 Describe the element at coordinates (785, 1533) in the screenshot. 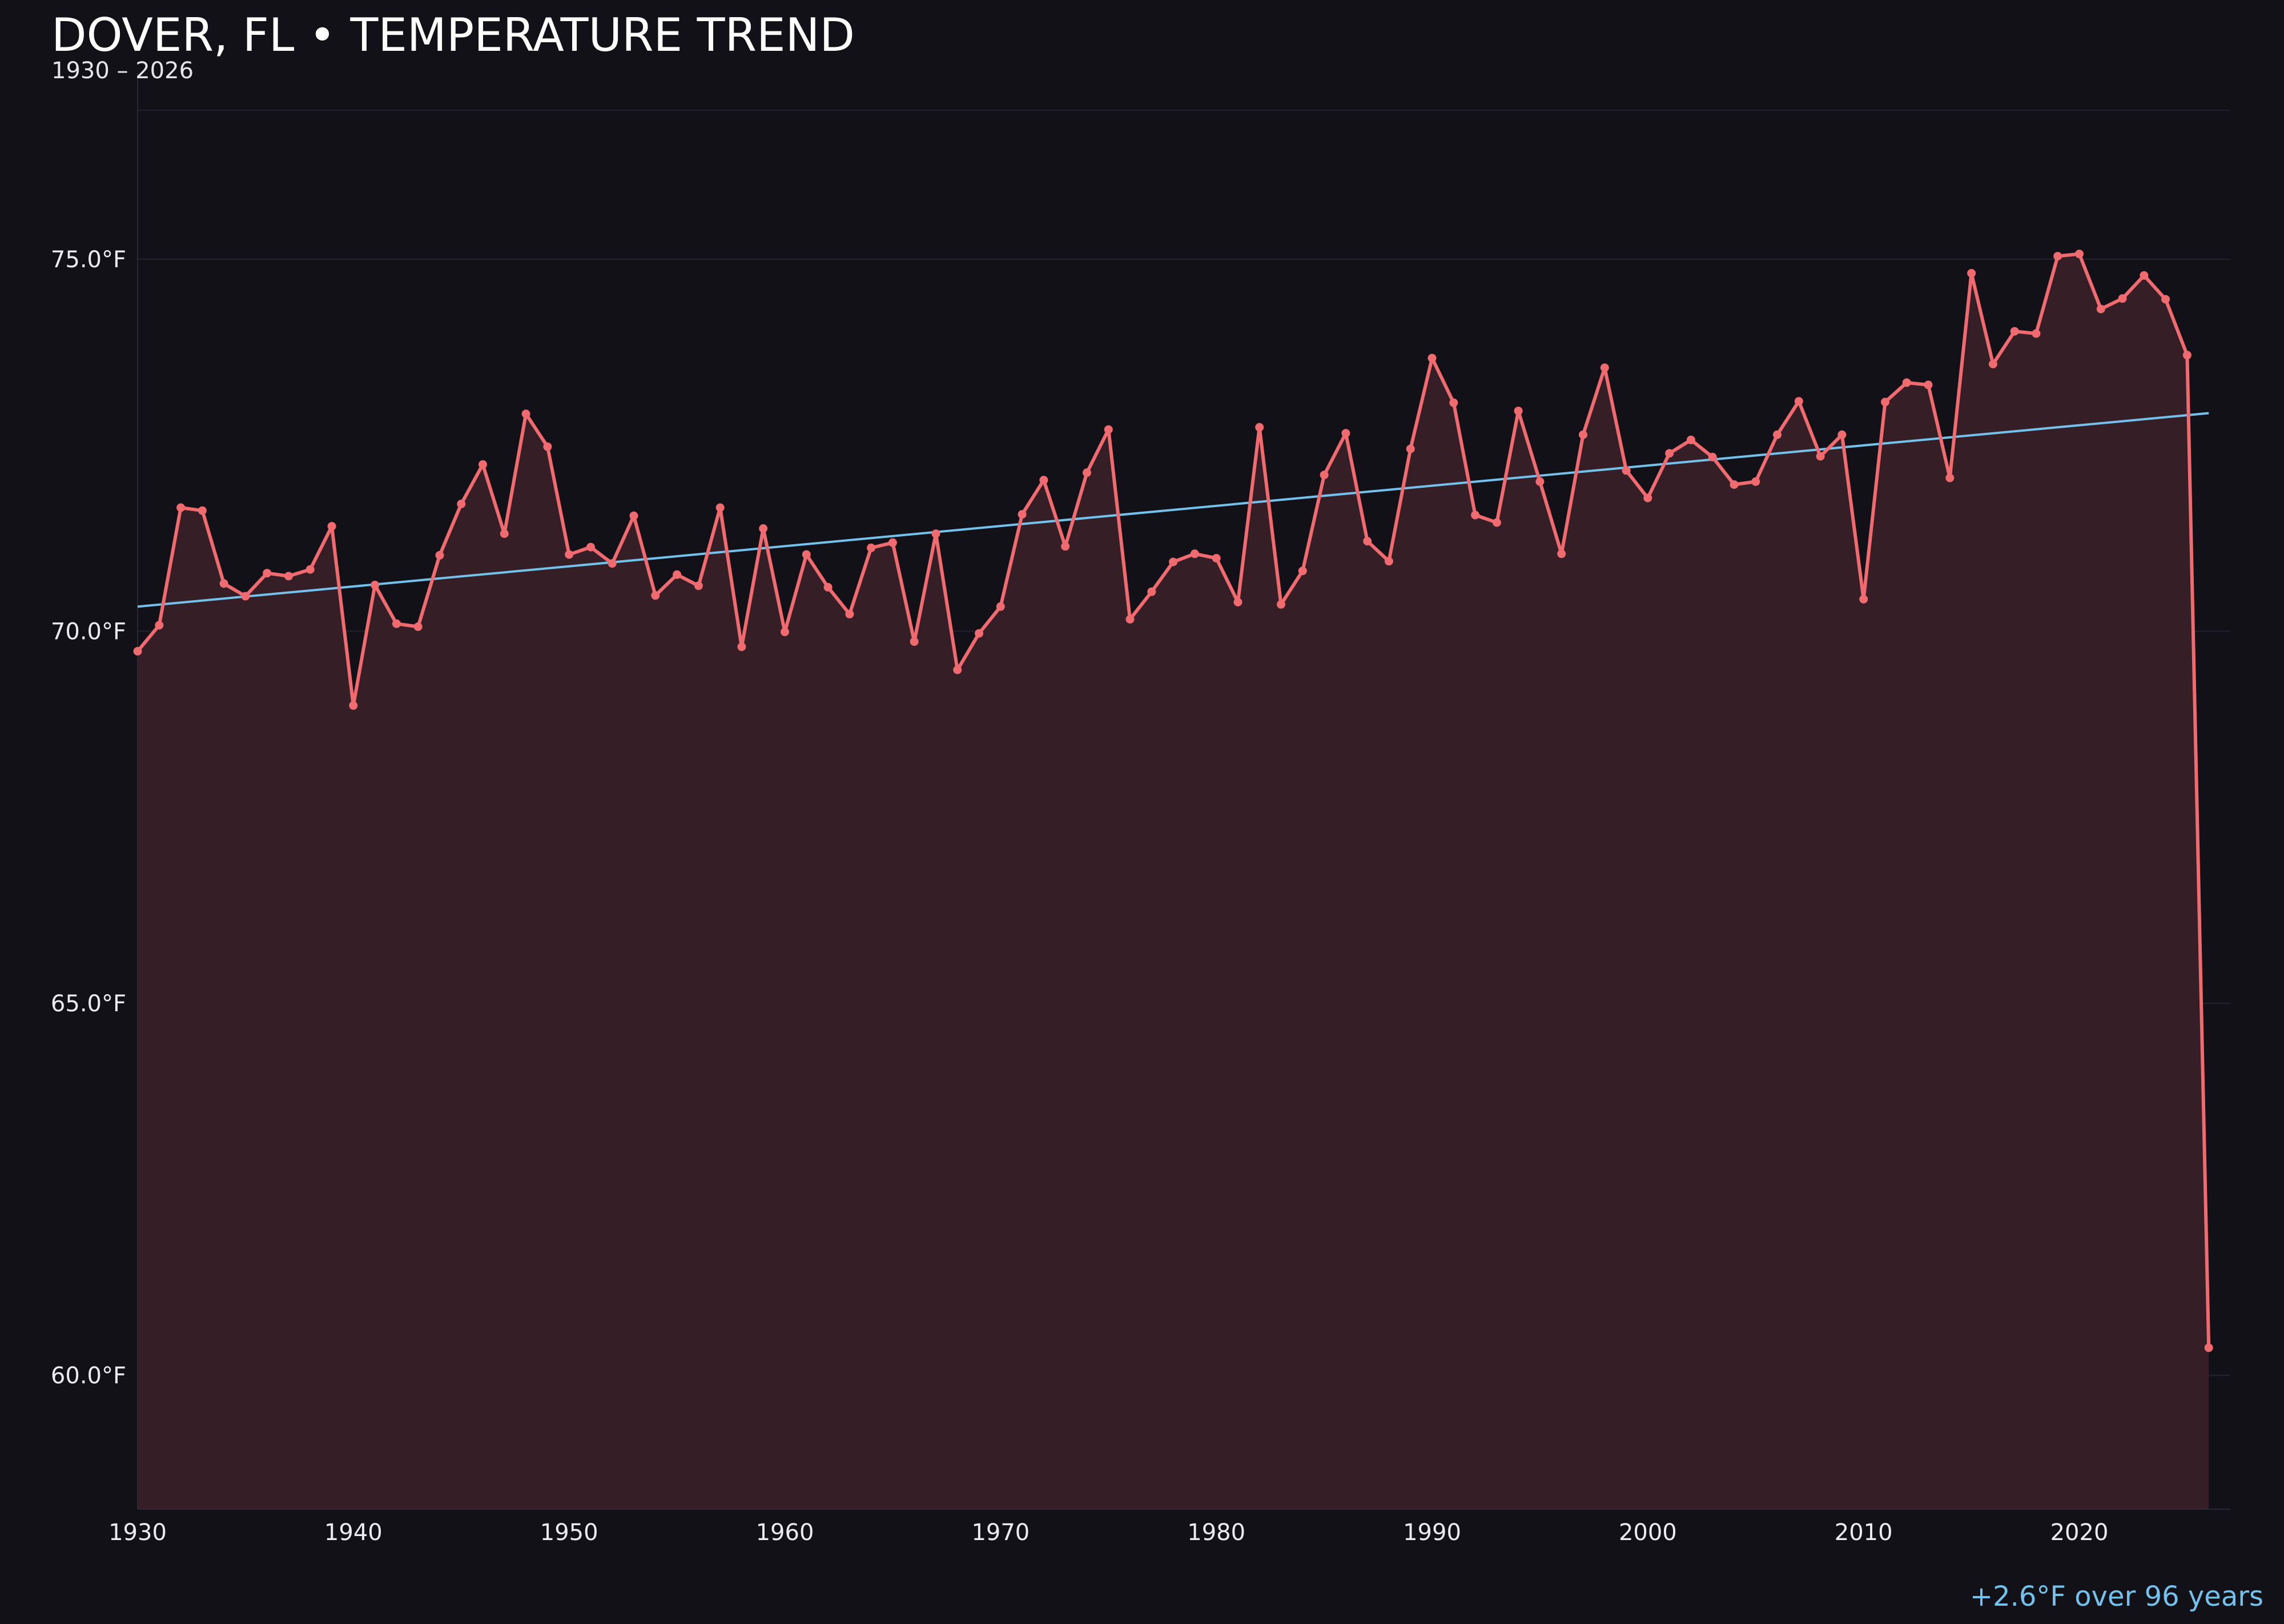

I see `x-tick-label: 1960` at that location.